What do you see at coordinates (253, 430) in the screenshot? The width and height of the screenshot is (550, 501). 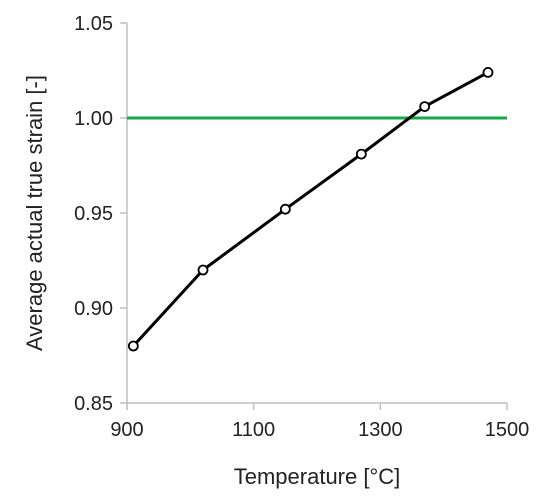 I see `x-tick-label: 1100` at bounding box center [253, 430].